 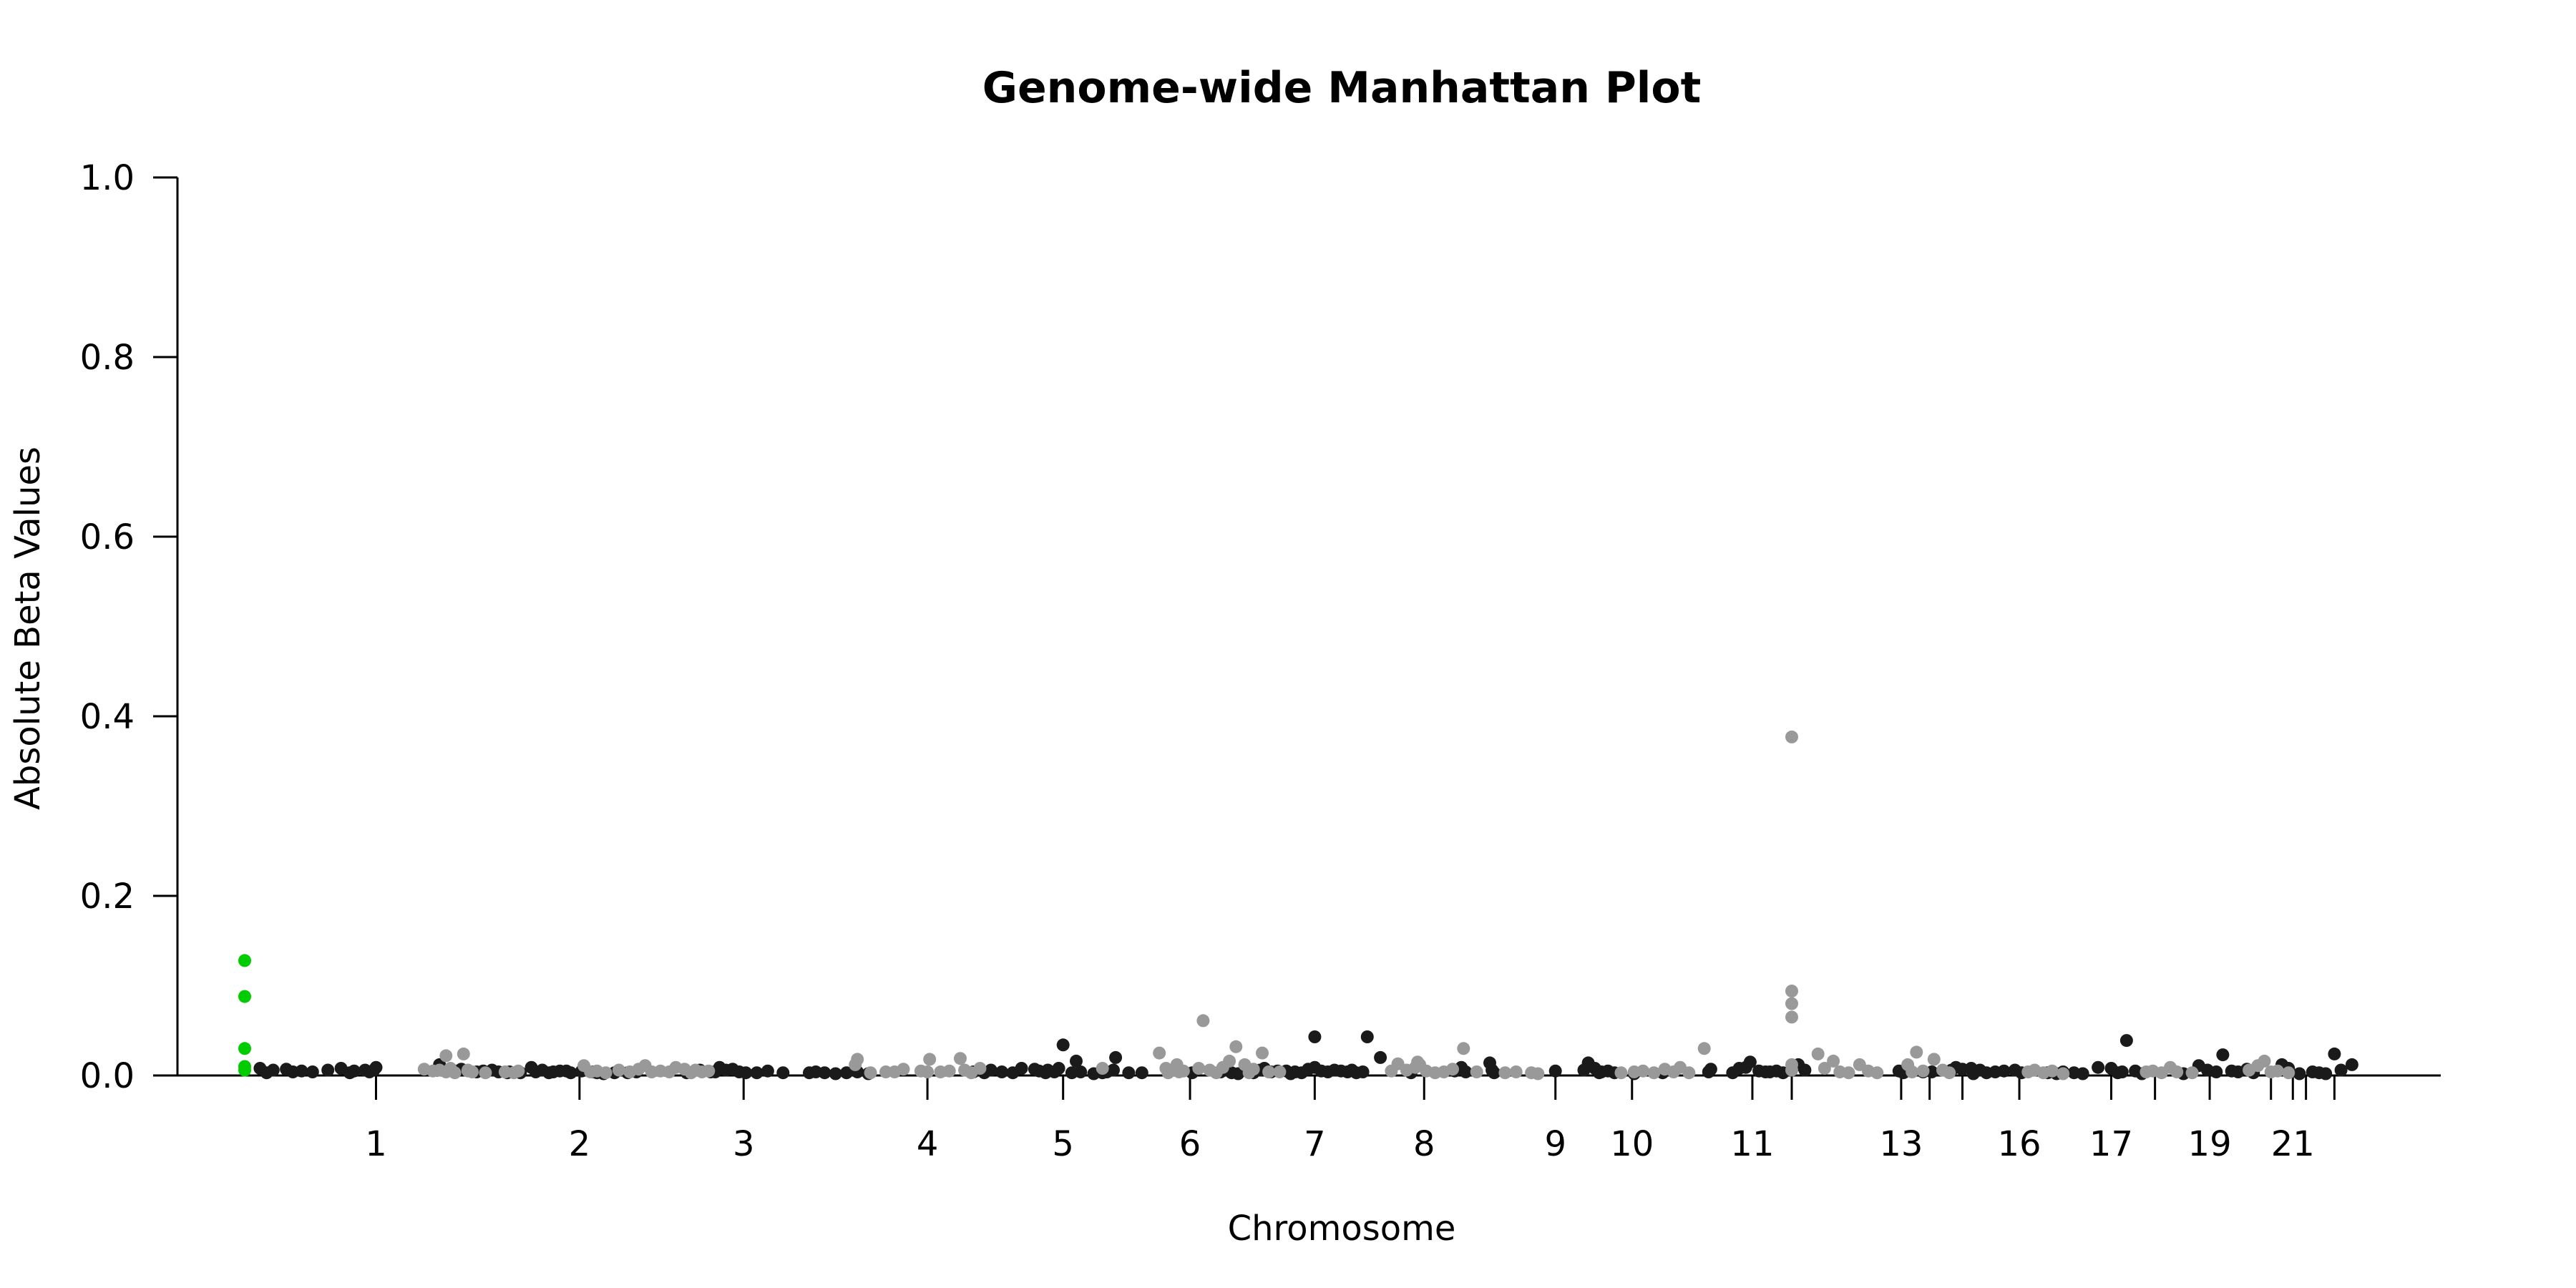 What do you see at coordinates (107, 178) in the screenshot?
I see `y-tick-label: 1.0` at bounding box center [107, 178].